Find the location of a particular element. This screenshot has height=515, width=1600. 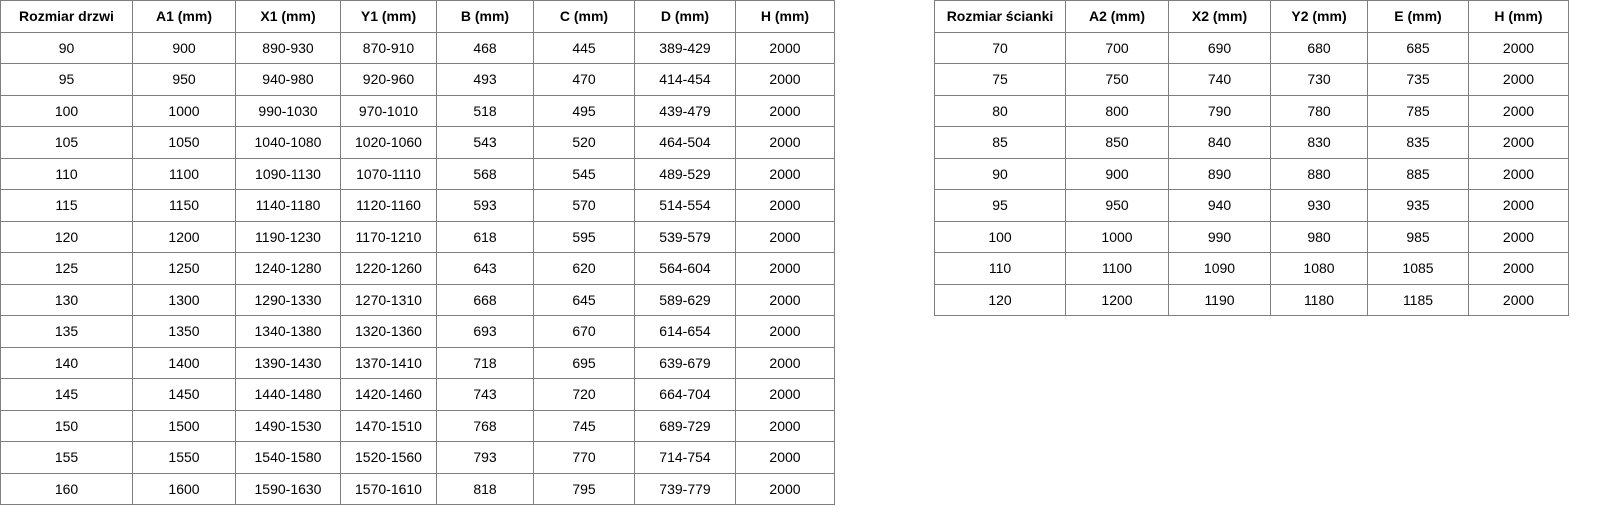

table-row: 95 950 940-980 920-960 493 470 414-454 2000 is located at coordinates (417, 79).